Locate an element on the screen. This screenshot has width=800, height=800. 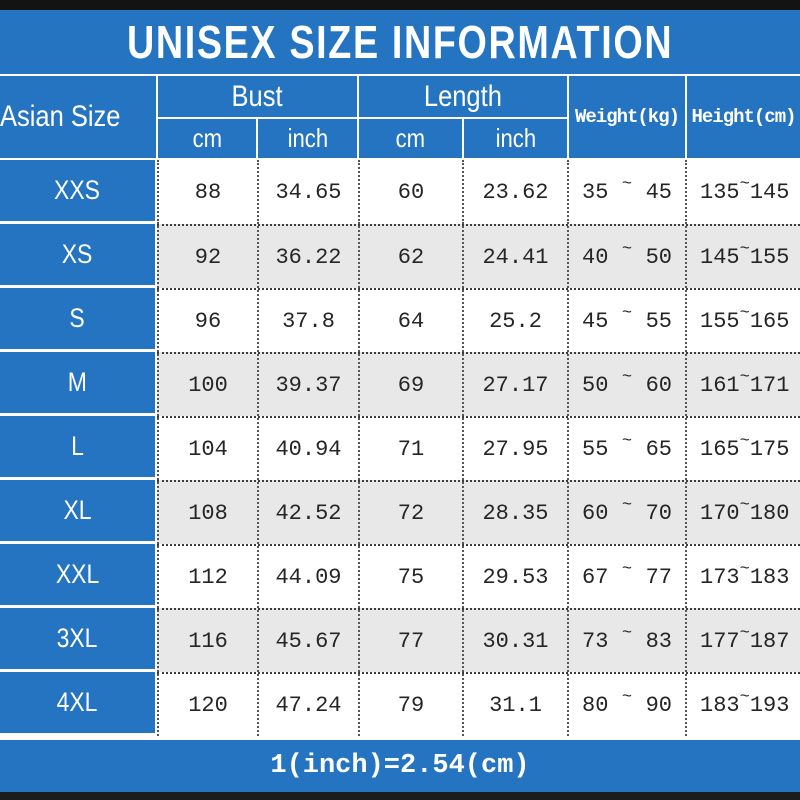
bust-inch-cell: 47.24 is located at coordinates (307, 705).